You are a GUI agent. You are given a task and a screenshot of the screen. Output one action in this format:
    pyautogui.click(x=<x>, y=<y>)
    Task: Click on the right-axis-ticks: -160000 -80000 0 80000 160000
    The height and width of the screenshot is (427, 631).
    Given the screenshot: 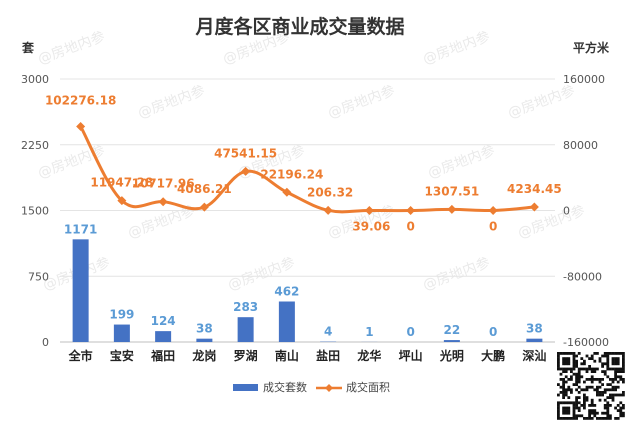 What is the action you would take?
    pyautogui.click(x=586, y=211)
    